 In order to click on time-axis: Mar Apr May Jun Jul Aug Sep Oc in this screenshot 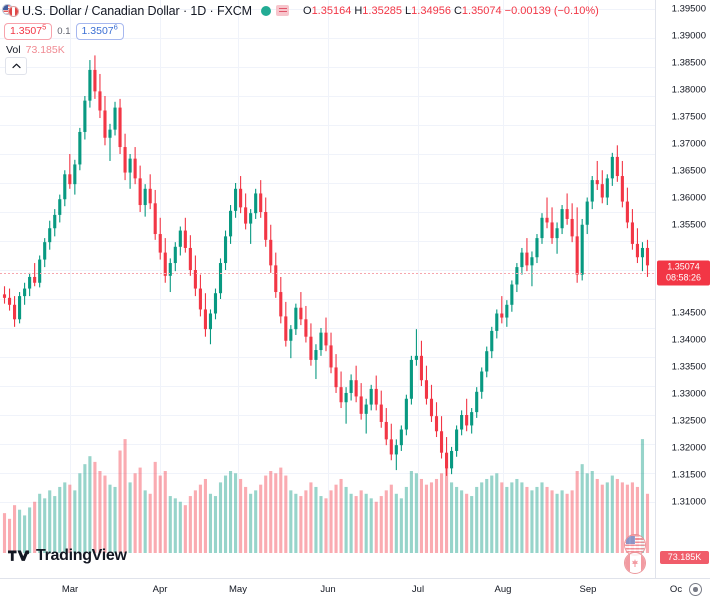, I will do `click(355, 589)`.